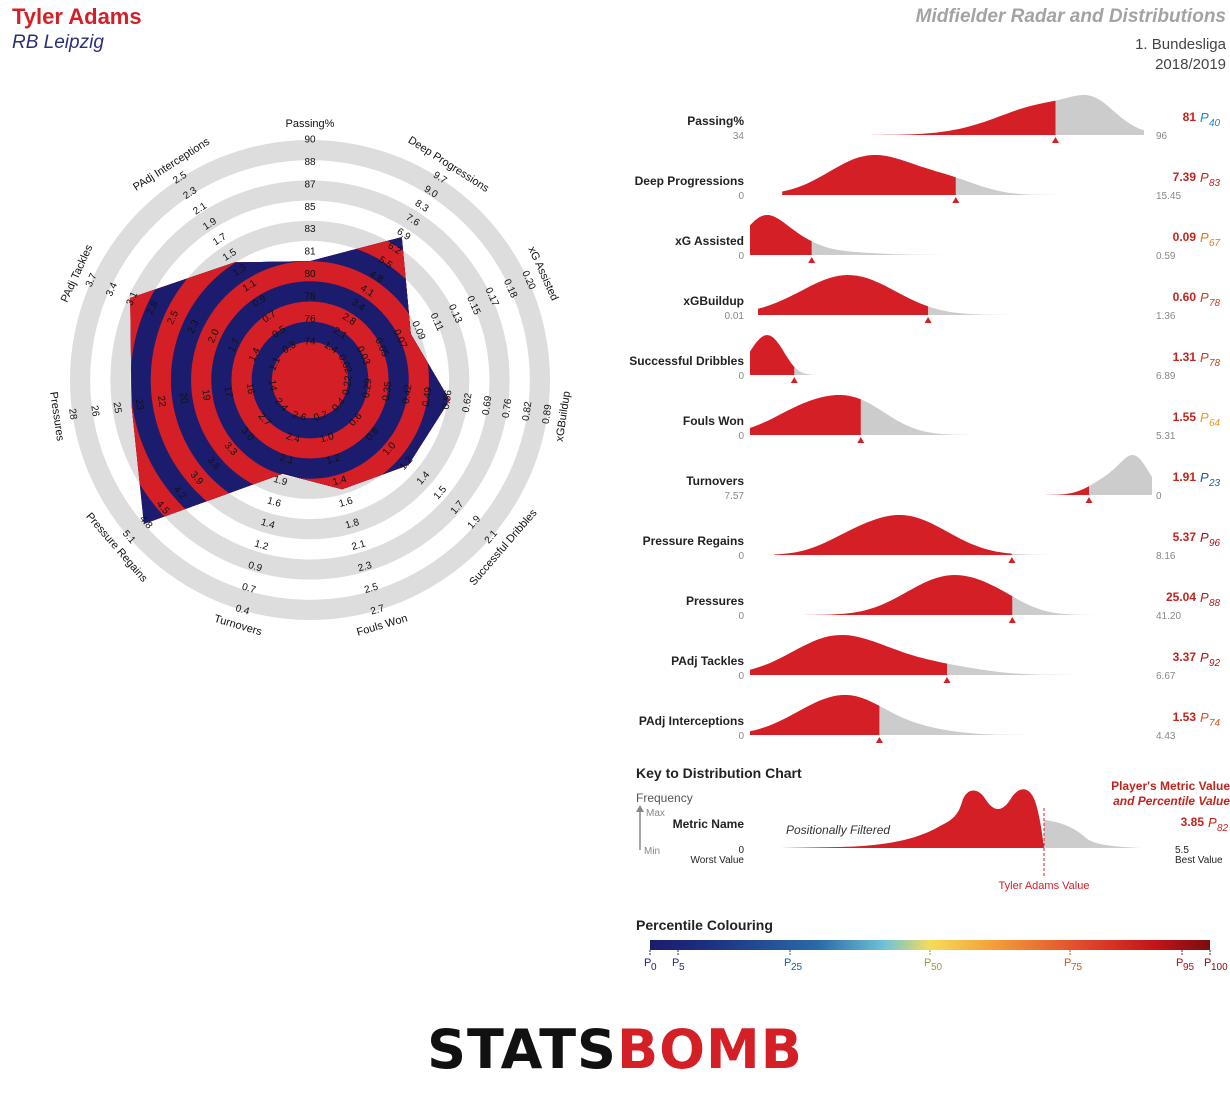 This screenshot has width=1230, height=1100. Describe the element at coordinates (1070, 16) in the screenshot. I see `report-title: Midfielder Radar and Distributions` at that location.